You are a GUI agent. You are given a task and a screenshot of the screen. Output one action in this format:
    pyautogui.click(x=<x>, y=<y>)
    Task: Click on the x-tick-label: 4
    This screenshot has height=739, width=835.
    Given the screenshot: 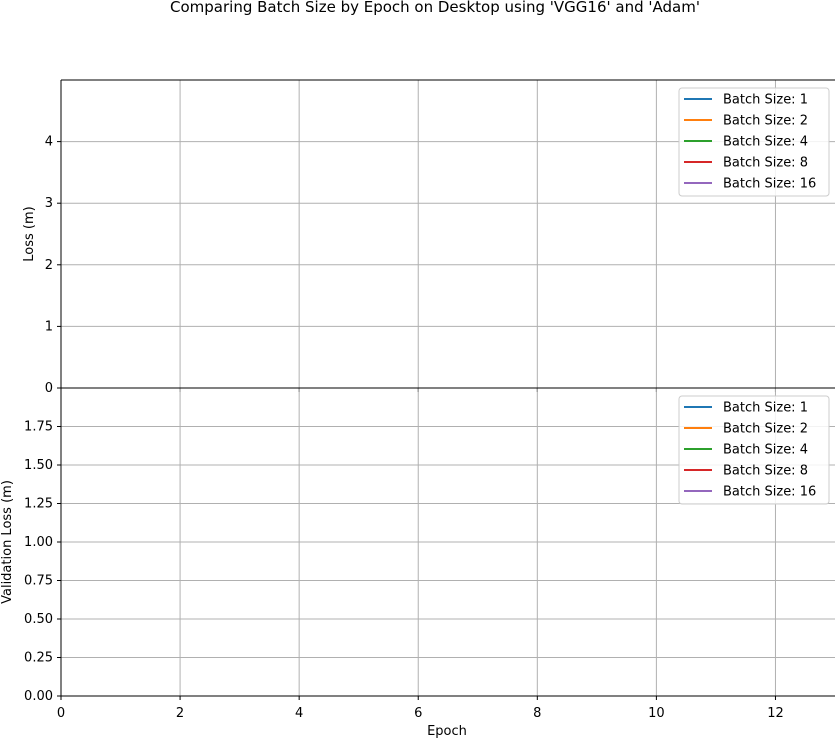 What is the action you would take?
    pyautogui.click(x=299, y=713)
    